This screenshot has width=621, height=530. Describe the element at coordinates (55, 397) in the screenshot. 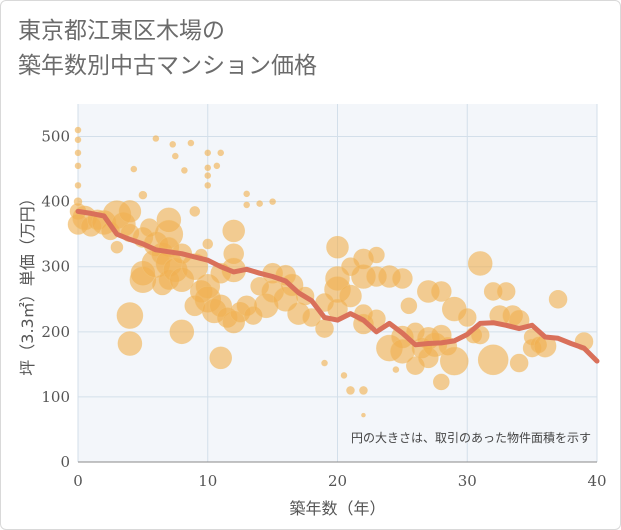

I see `y-tick-label: 100` at that location.